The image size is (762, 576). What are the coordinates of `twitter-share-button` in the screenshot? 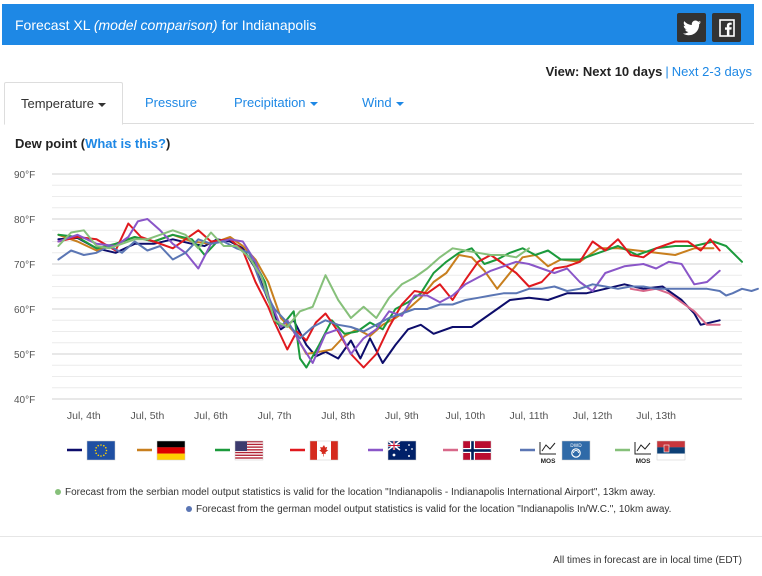 It's located at (691, 27).